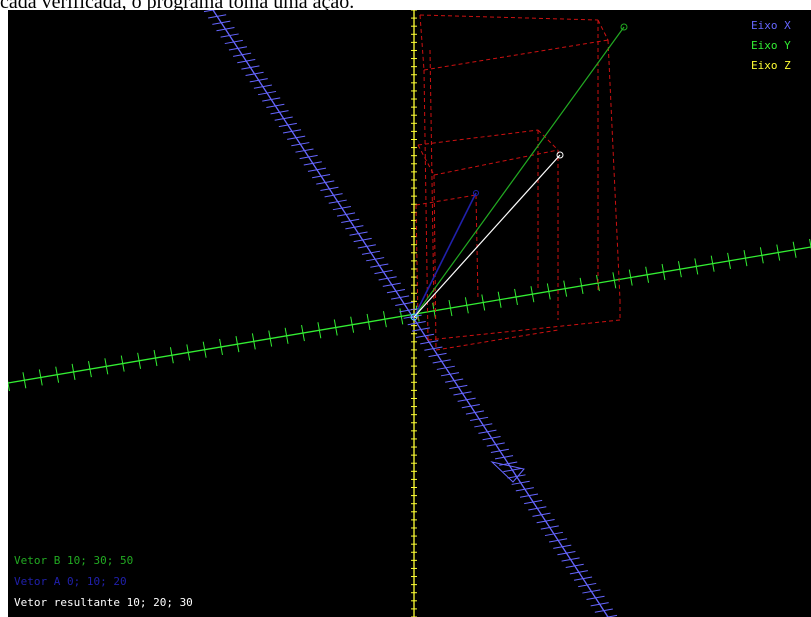 This screenshot has height=617, width=811. Describe the element at coordinates (624, 27) in the screenshot. I see `vector-b-endpoint` at that location.